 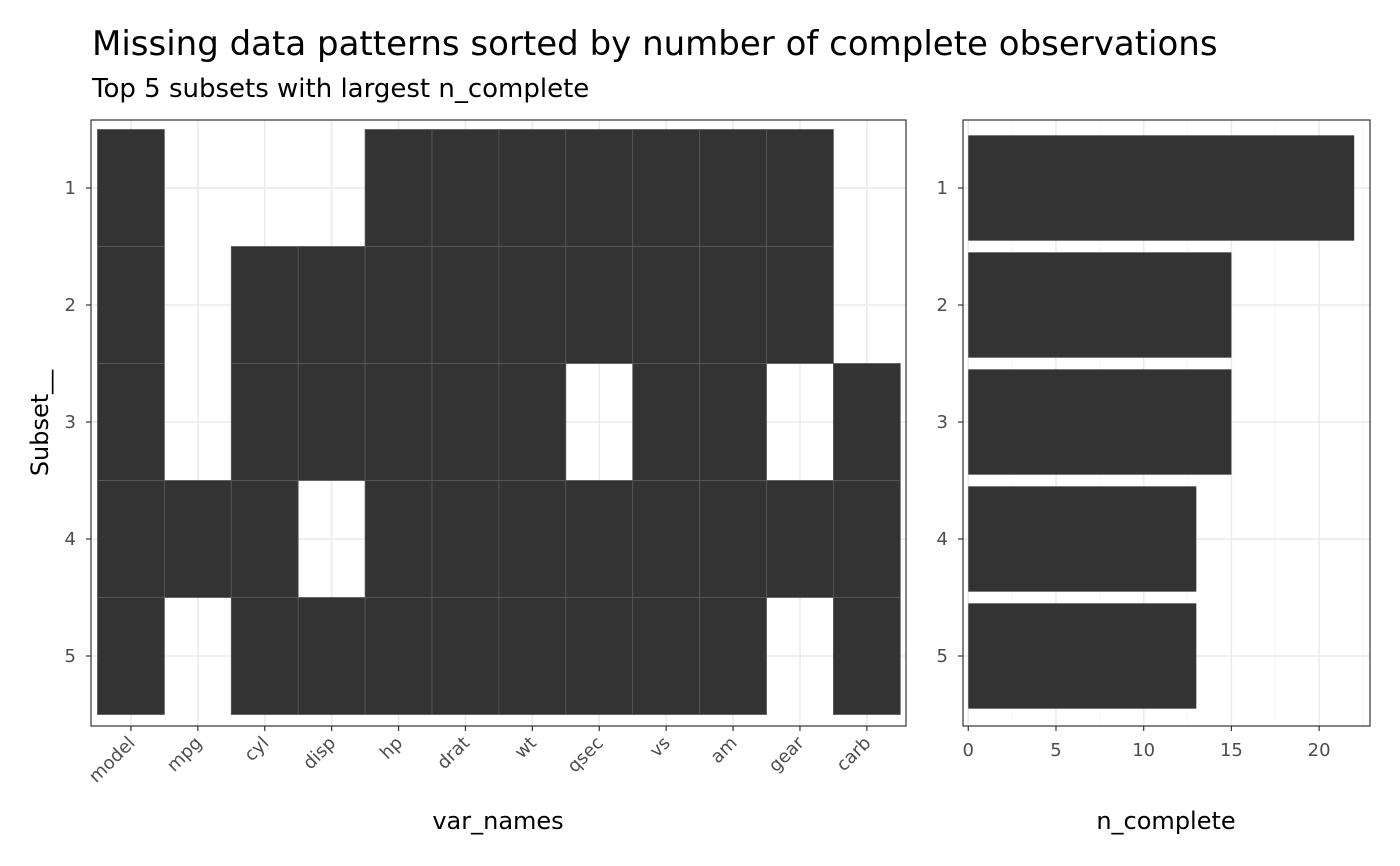 I want to click on heatmap-y-tick-label: 5, so click(x=70, y=656).